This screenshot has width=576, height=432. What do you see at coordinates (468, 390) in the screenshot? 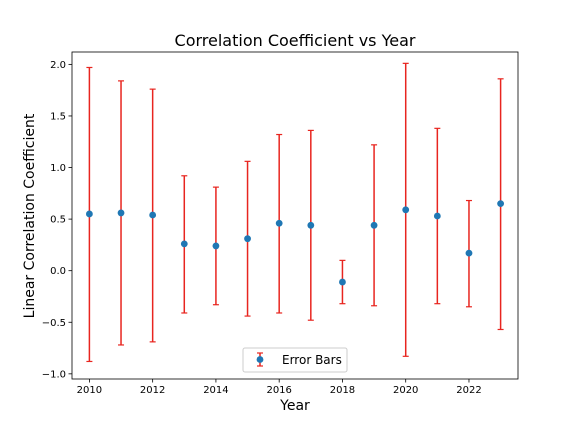
I see `x-tick-label: 2022` at bounding box center [468, 390].